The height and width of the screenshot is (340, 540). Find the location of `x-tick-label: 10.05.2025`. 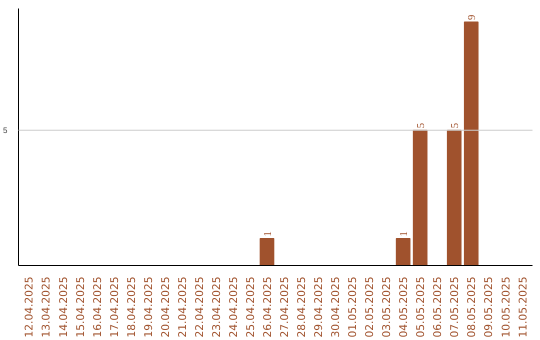

x-tick-label: 10.05.2025 is located at coordinates (505, 307).